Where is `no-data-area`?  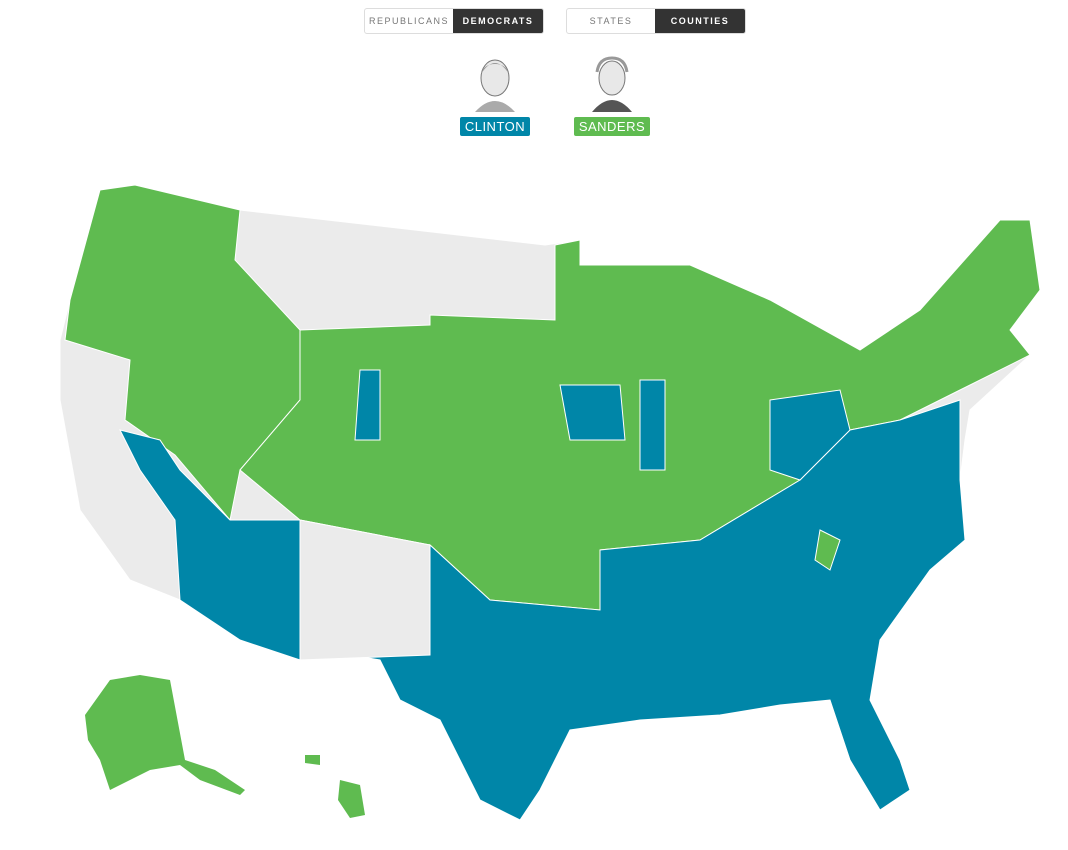
no-data-area is located at coordinates (365, 590).